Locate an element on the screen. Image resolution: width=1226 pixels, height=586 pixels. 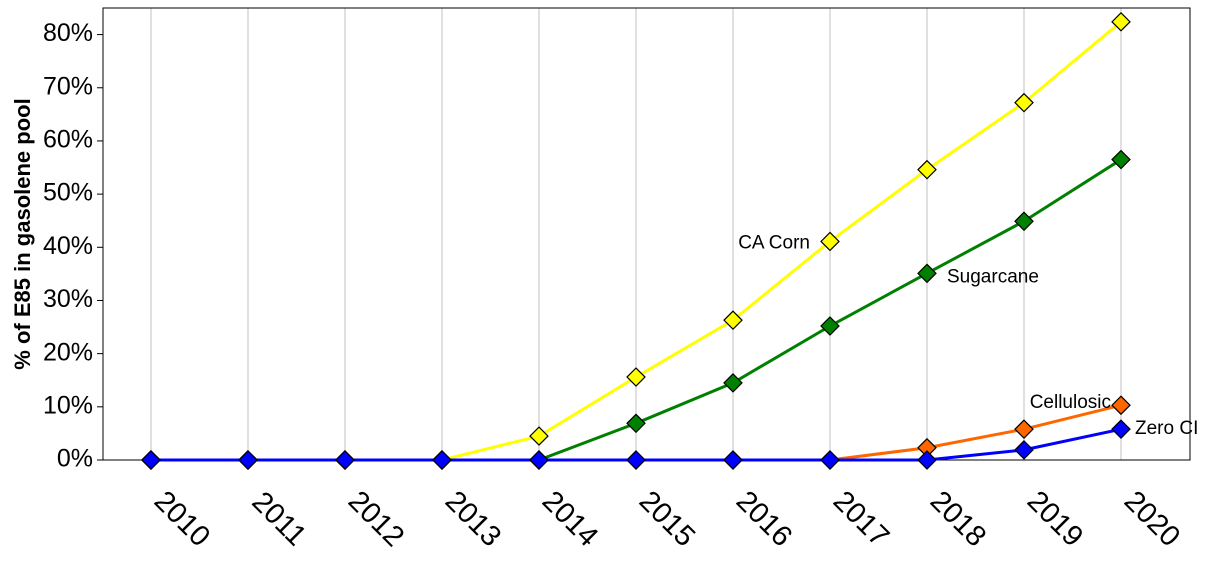
x-tick-label: 2019 is located at coordinates (1055, 519).